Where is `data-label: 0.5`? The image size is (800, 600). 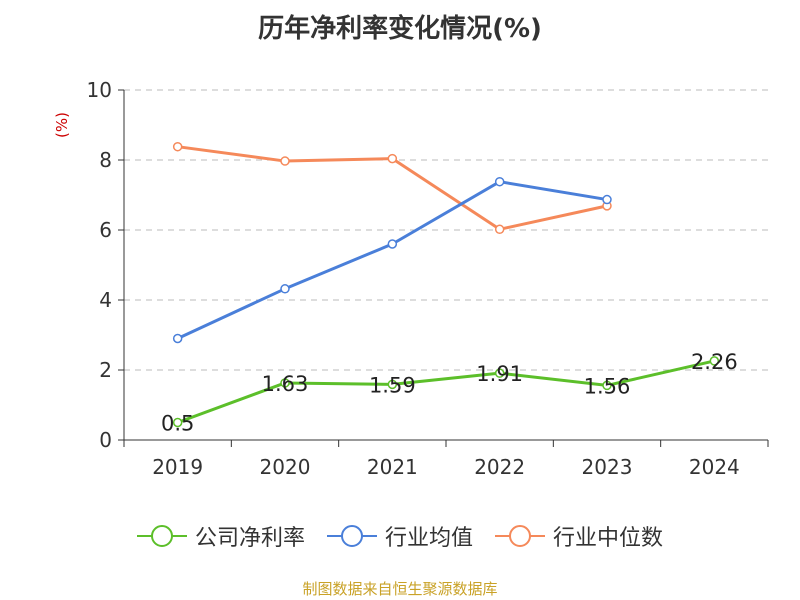
data-label: 0.5 is located at coordinates (177, 424).